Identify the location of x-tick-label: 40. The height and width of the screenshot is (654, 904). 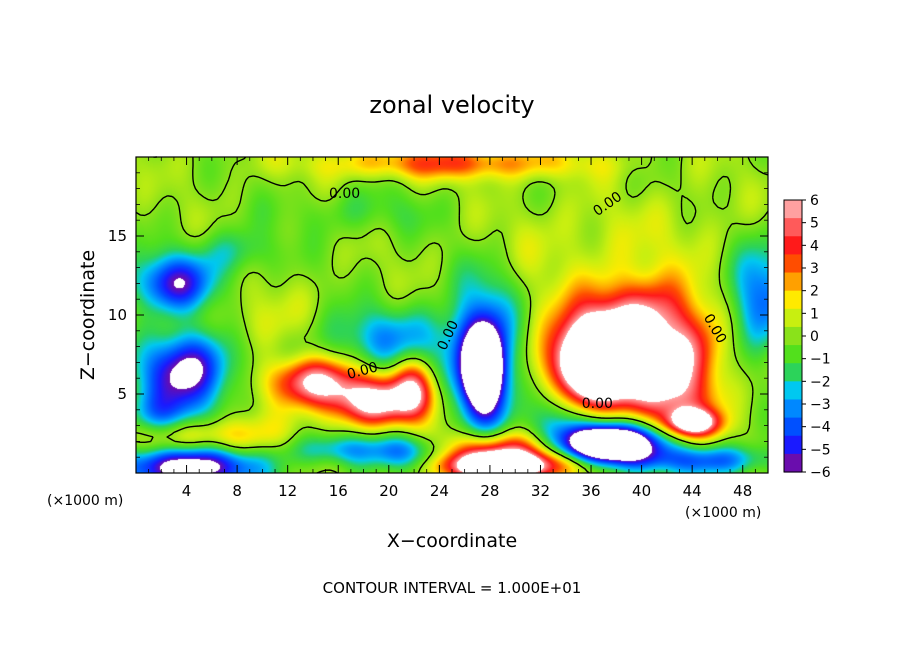
(641, 491).